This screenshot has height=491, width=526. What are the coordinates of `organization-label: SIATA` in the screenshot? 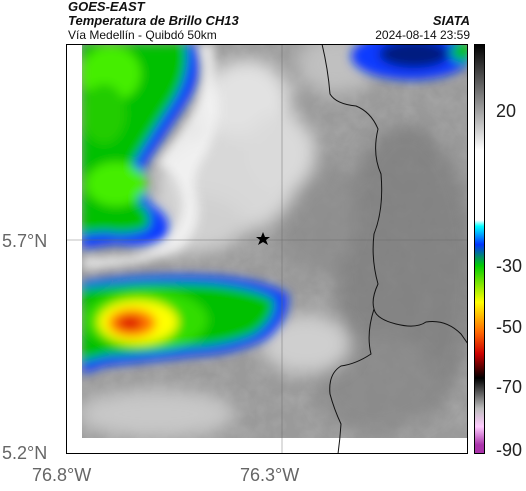 It's located at (451, 20).